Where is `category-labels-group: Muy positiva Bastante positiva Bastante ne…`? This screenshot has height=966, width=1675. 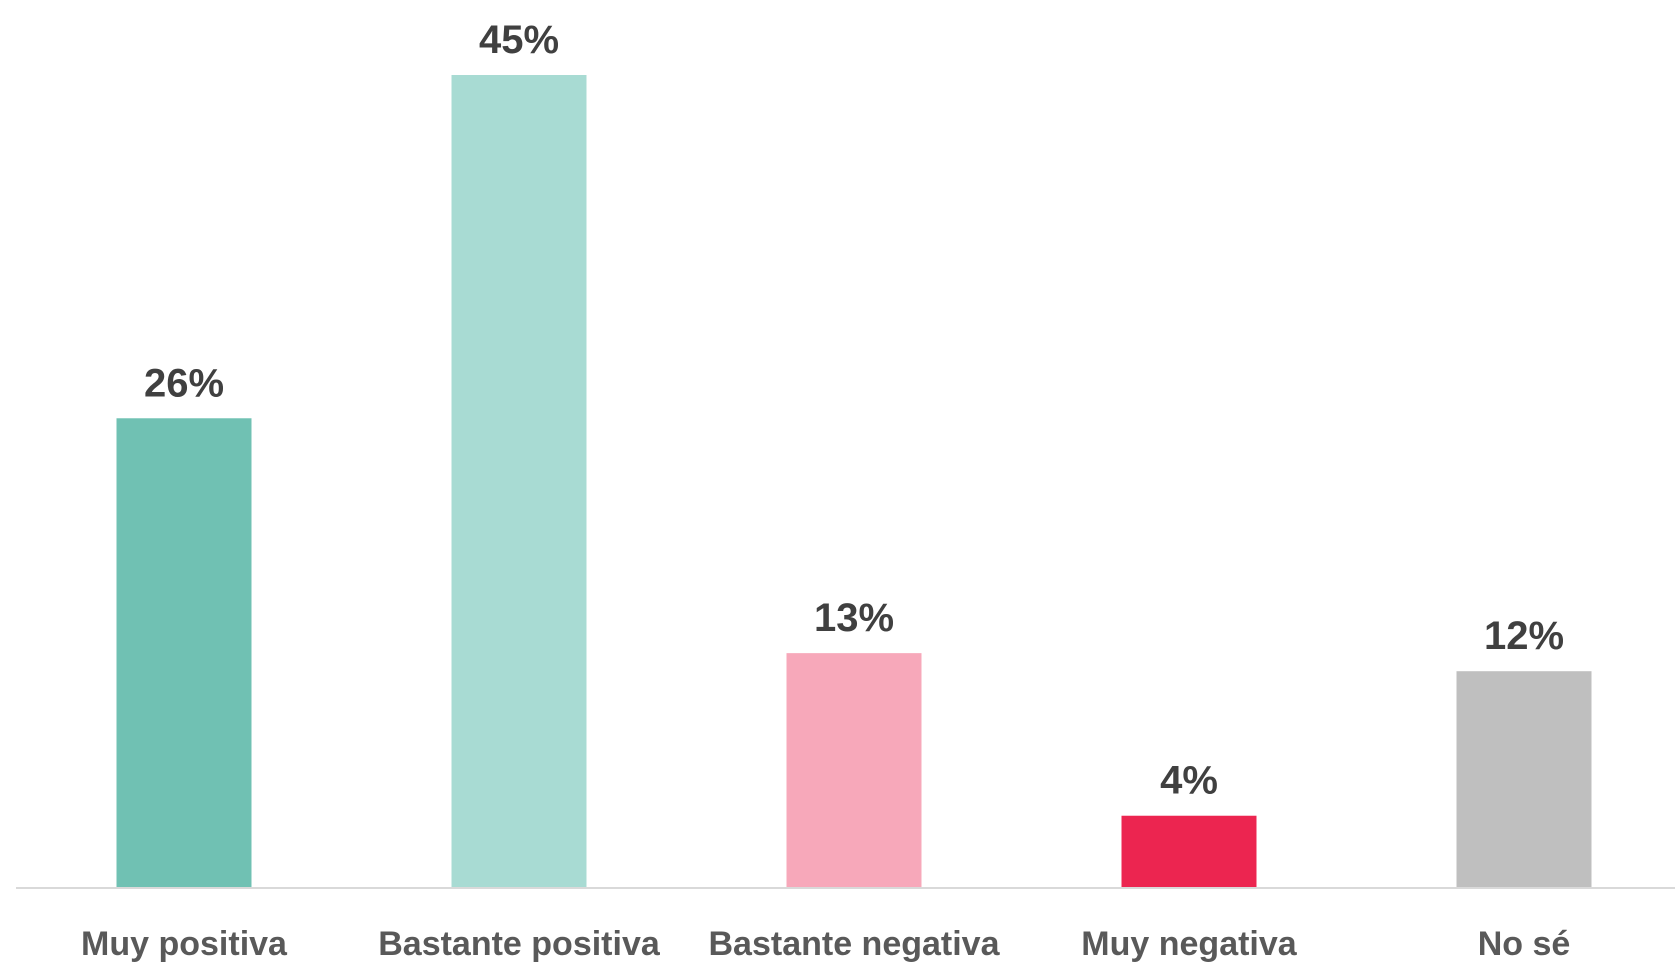
category-labels-group: Muy positiva Bastante positiva Bastante ne… is located at coordinates (825, 944).